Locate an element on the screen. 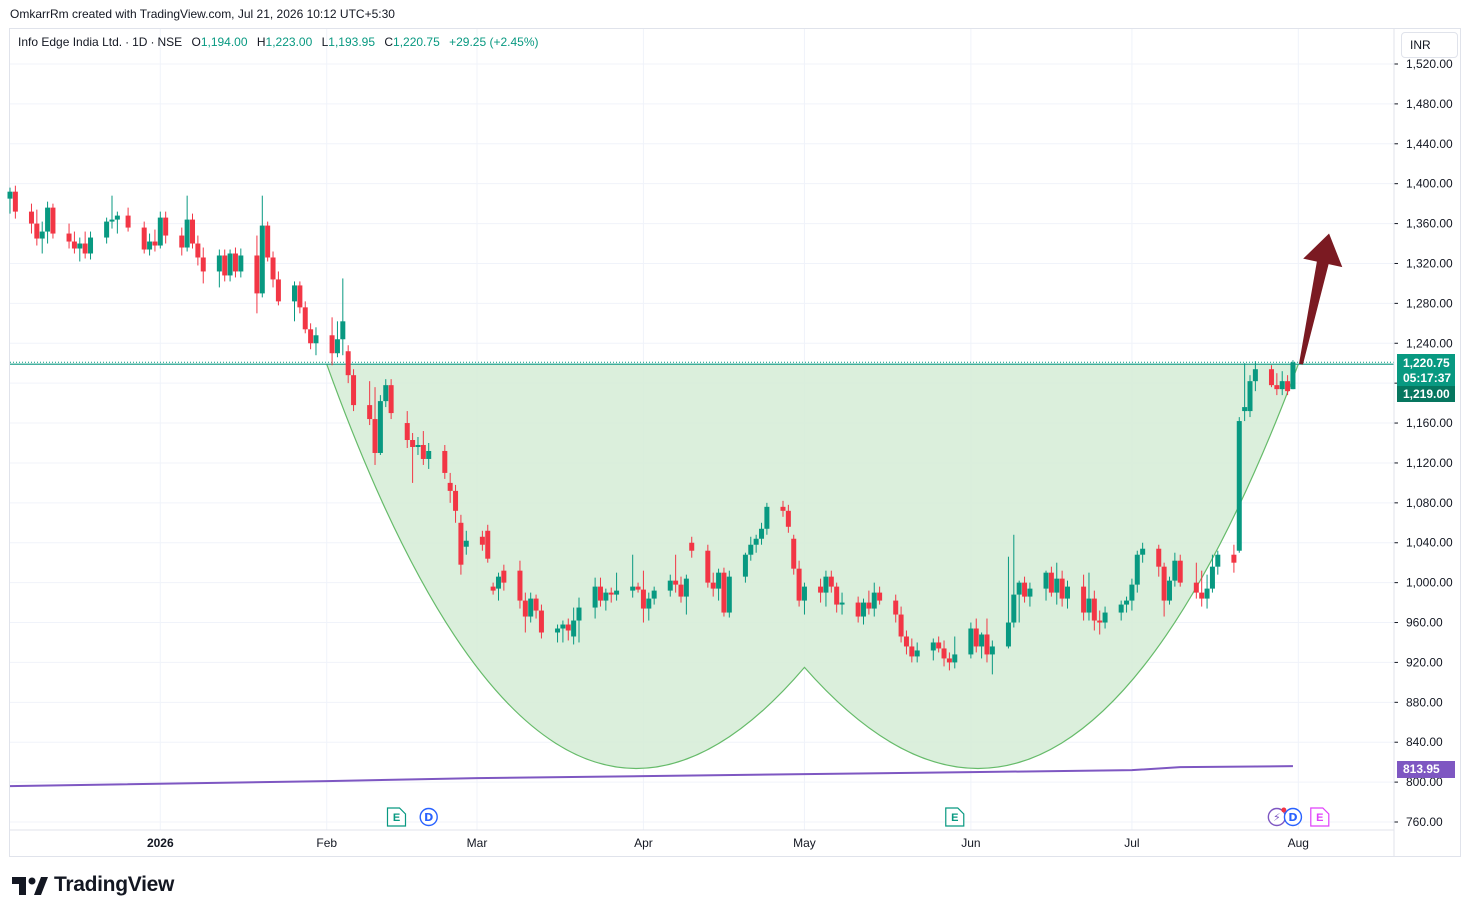  brand-name: TradingView is located at coordinates (114, 884).